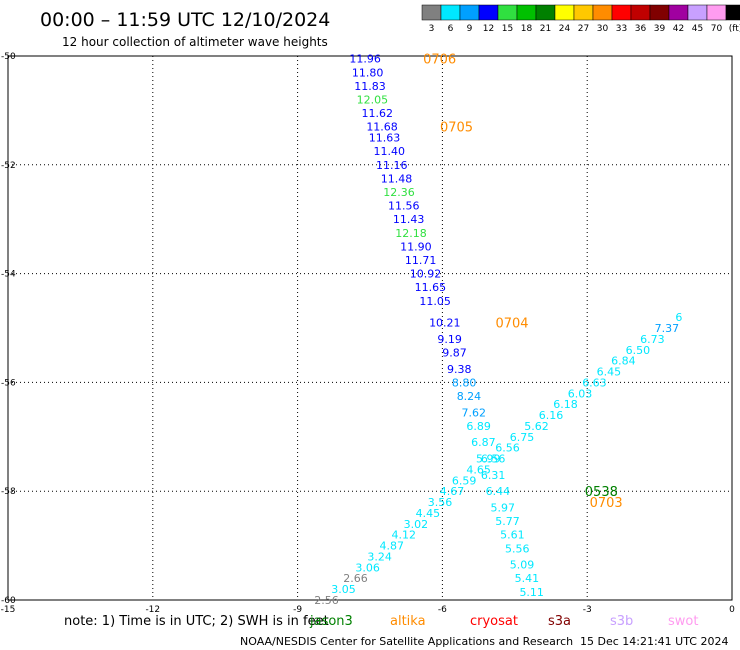  I want to click on wave-height-label: 3.56, so click(440, 502).